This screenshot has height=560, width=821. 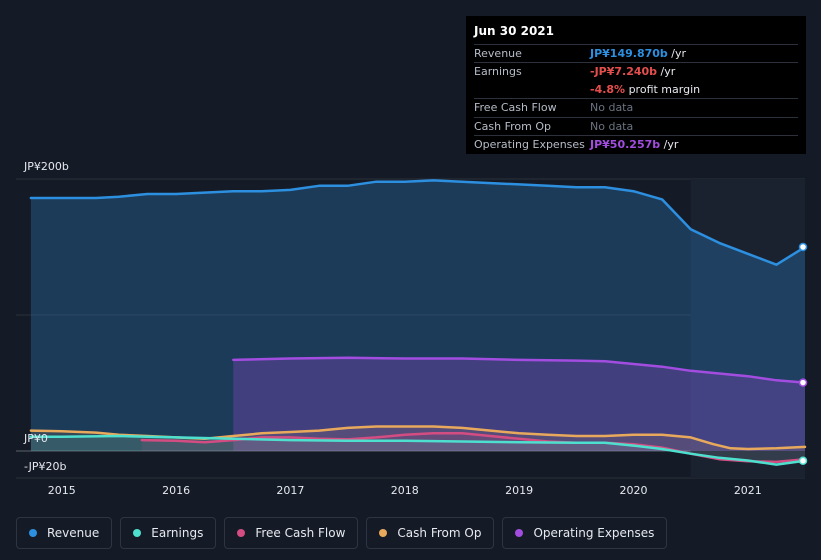 I want to click on earnings-end-marker, so click(x=803, y=461).